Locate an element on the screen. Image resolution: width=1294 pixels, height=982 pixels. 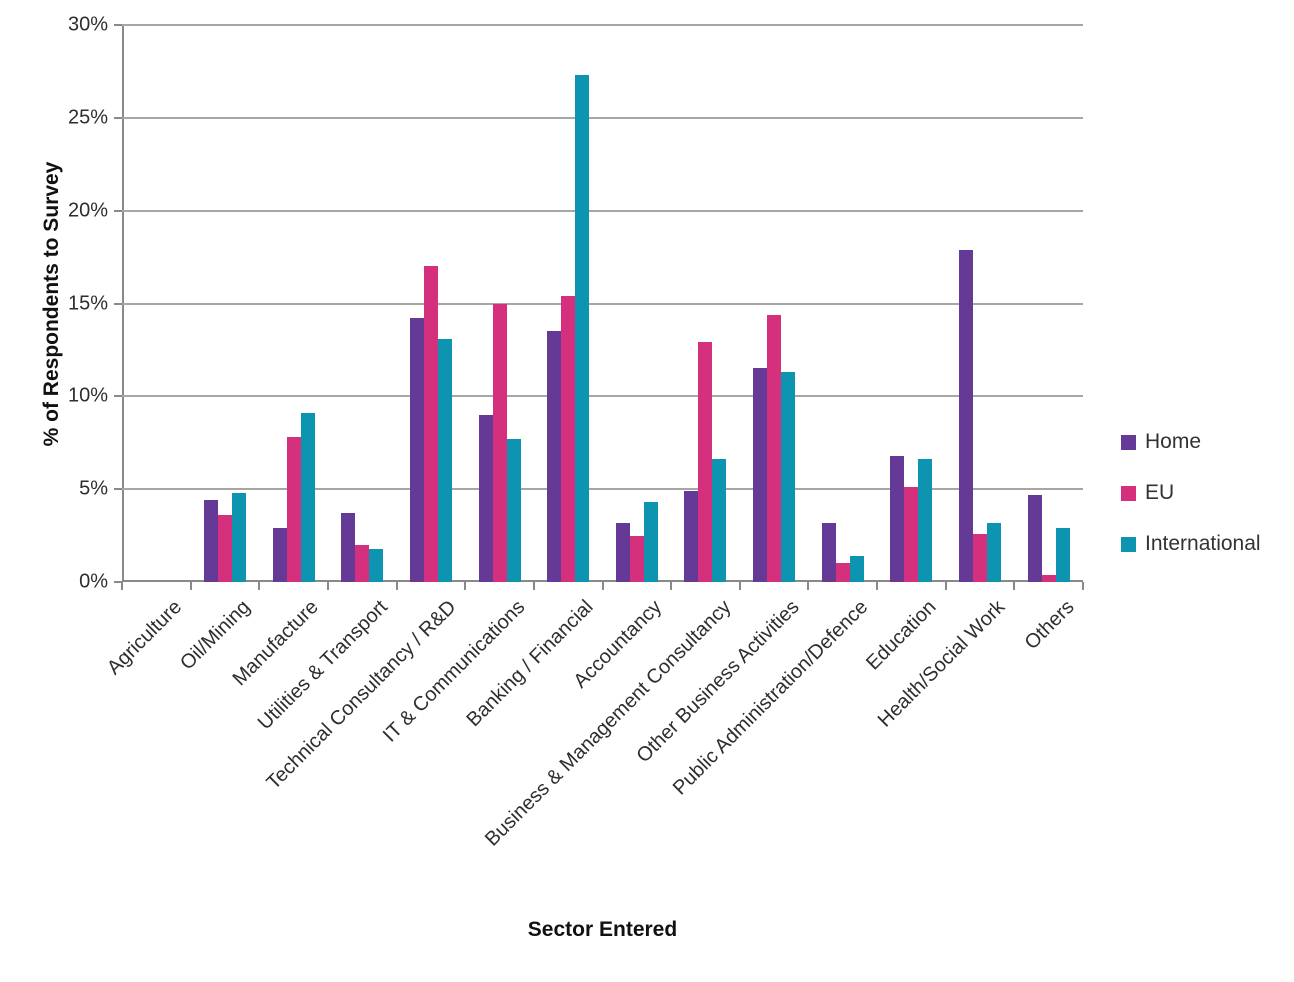
y-tick-label-5pct: 5% is located at coordinates (93, 488).